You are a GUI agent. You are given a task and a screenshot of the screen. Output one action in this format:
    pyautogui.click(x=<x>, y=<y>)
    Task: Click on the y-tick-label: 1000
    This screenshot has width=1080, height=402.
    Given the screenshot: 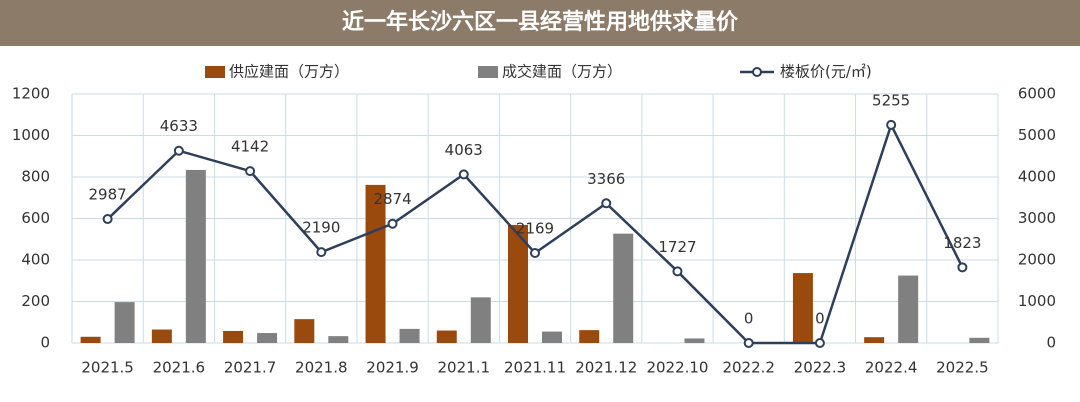 What is the action you would take?
    pyautogui.click(x=31, y=135)
    